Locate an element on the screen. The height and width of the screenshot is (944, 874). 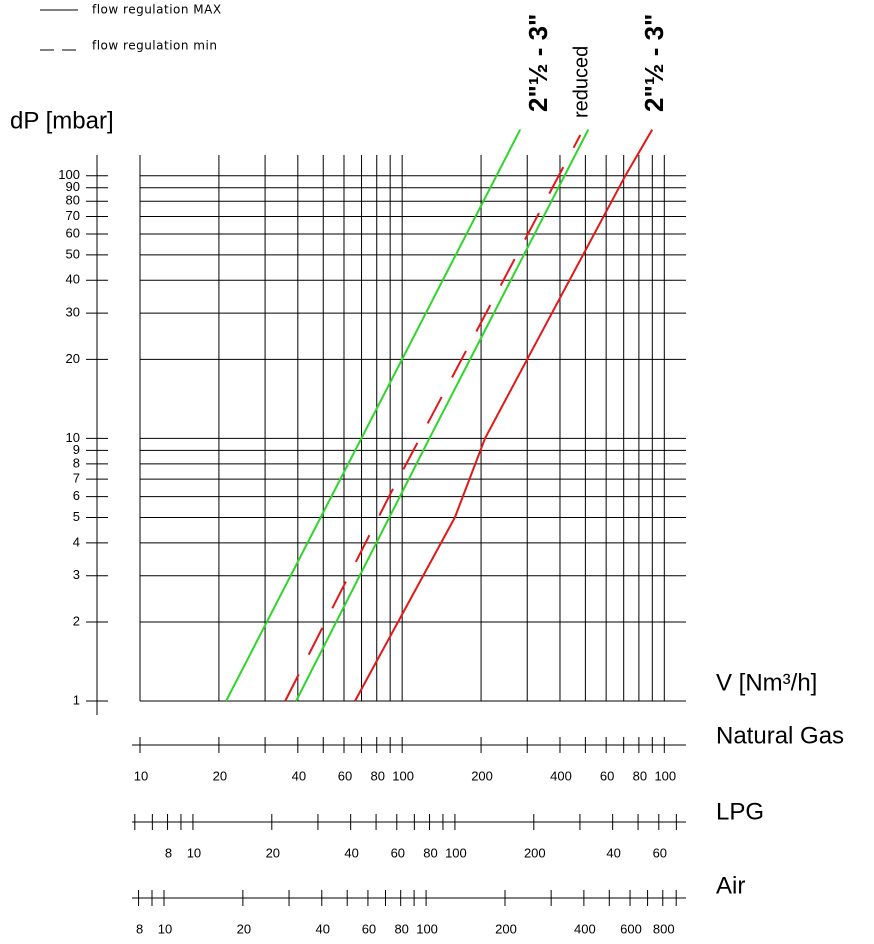
y-tick-label: 40 is located at coordinates (73, 279).